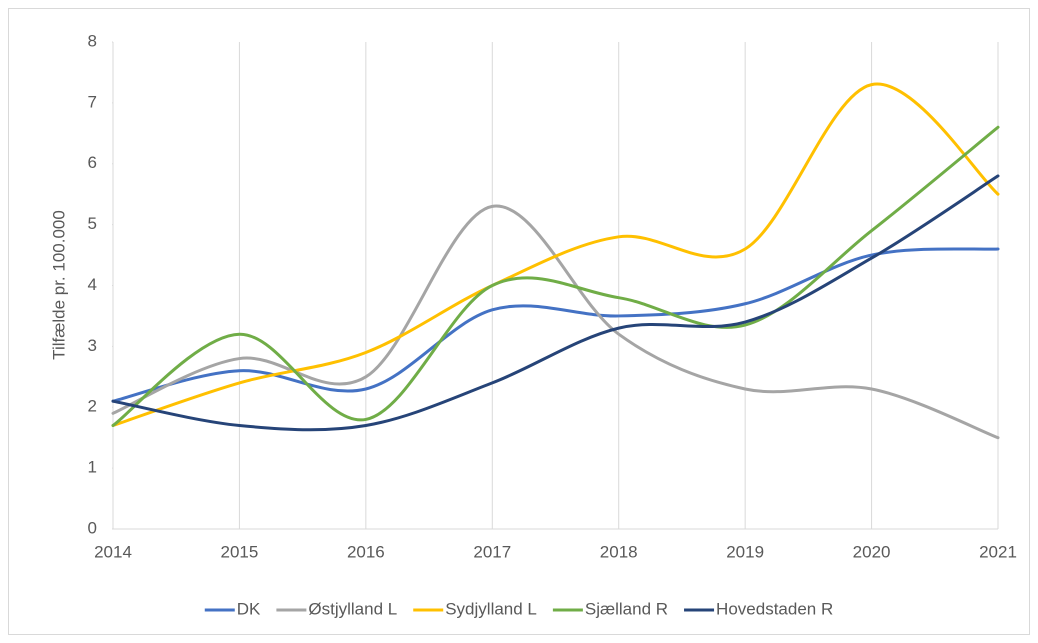 The image size is (1038, 643). I want to click on y-tick-label: 3, so click(92, 345).